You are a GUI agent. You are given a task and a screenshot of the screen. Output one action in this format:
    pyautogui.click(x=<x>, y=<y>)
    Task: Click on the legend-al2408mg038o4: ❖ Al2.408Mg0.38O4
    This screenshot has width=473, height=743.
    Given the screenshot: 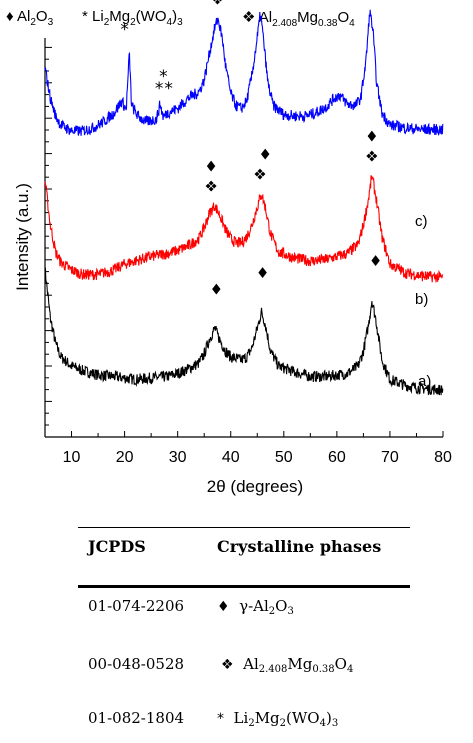 What is the action you would take?
    pyautogui.click(x=298, y=18)
    